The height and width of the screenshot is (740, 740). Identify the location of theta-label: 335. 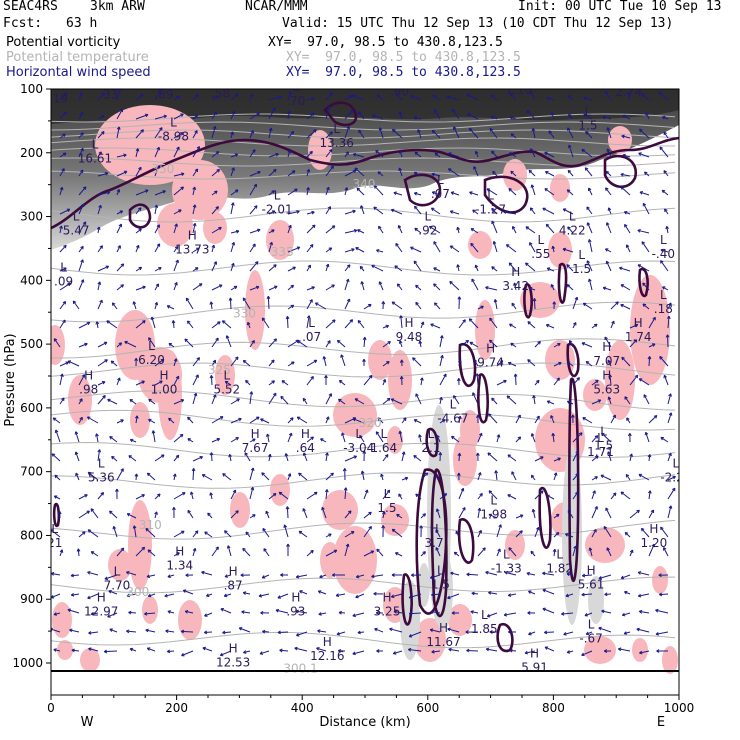
(282, 252).